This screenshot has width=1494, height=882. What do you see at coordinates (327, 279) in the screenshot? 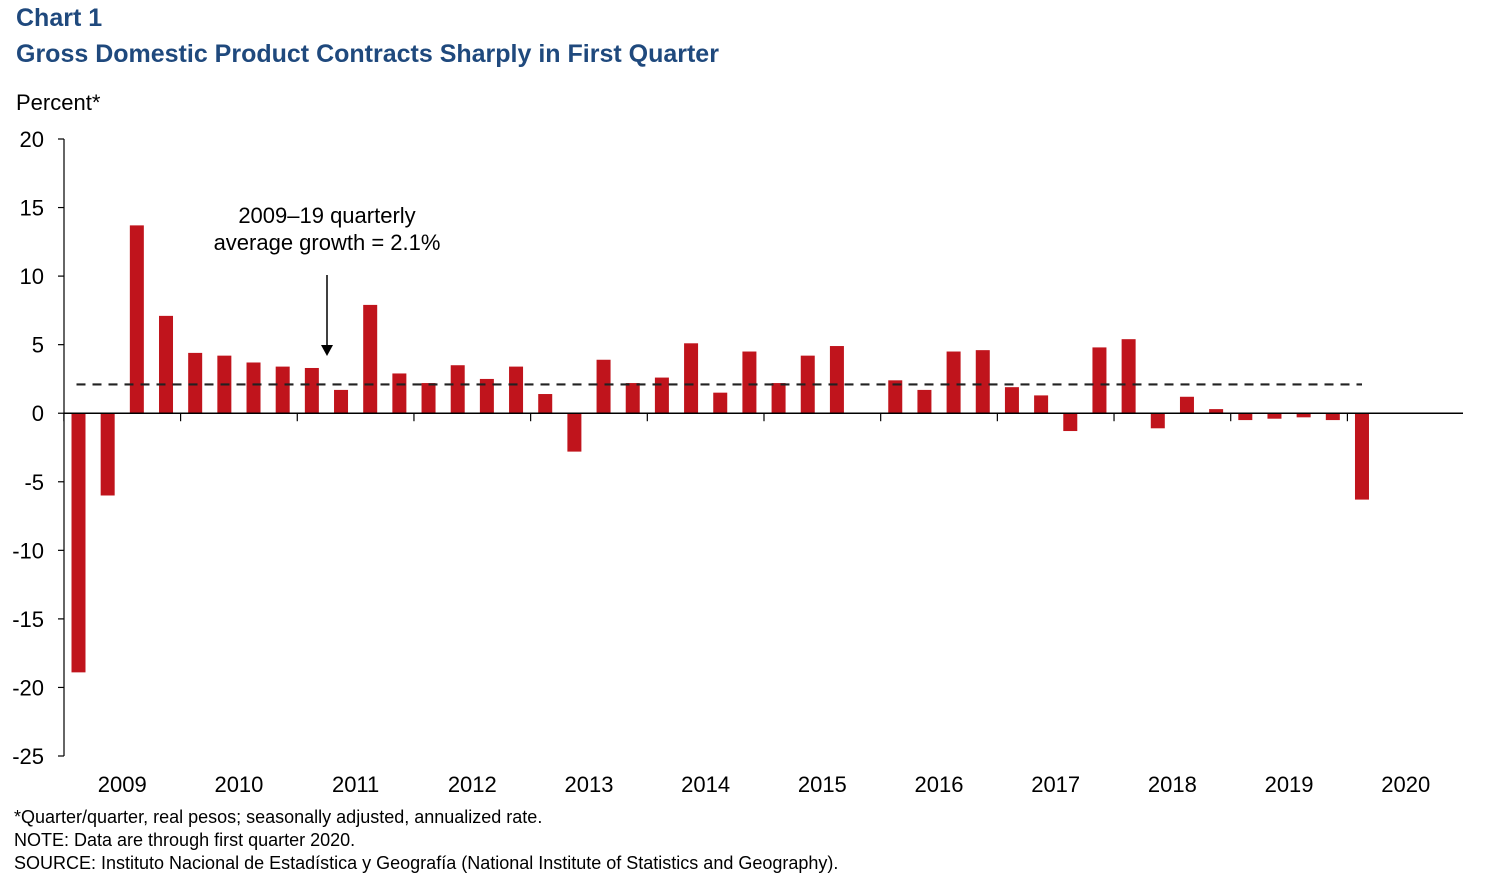
I see `annotation-group: 2009–19 quarterly average growth = 2.1%` at bounding box center [327, 279].